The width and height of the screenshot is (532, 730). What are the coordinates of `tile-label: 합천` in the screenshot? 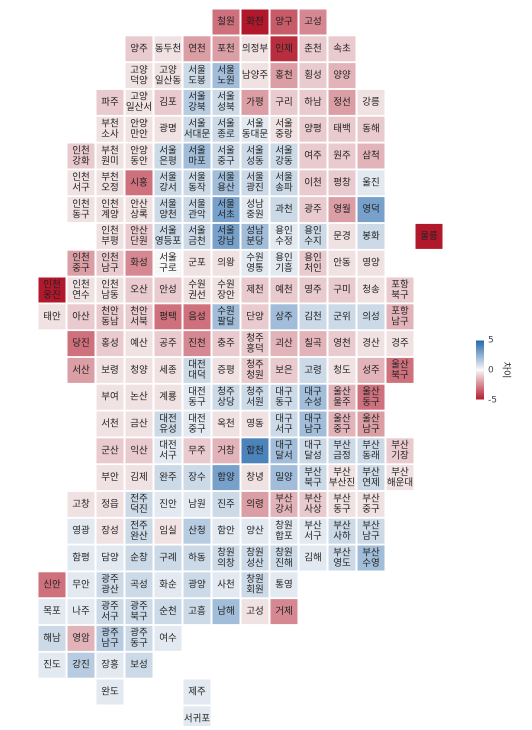 It's located at (254, 450).